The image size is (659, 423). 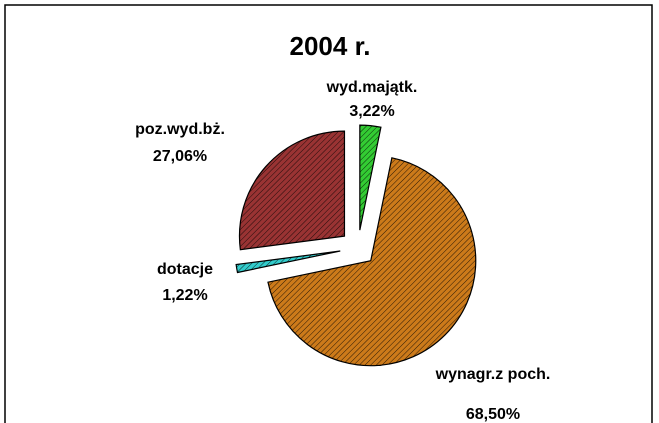 What do you see at coordinates (180, 129) in the screenshot?
I see `slice-label: poz.wyd.bż.` at bounding box center [180, 129].